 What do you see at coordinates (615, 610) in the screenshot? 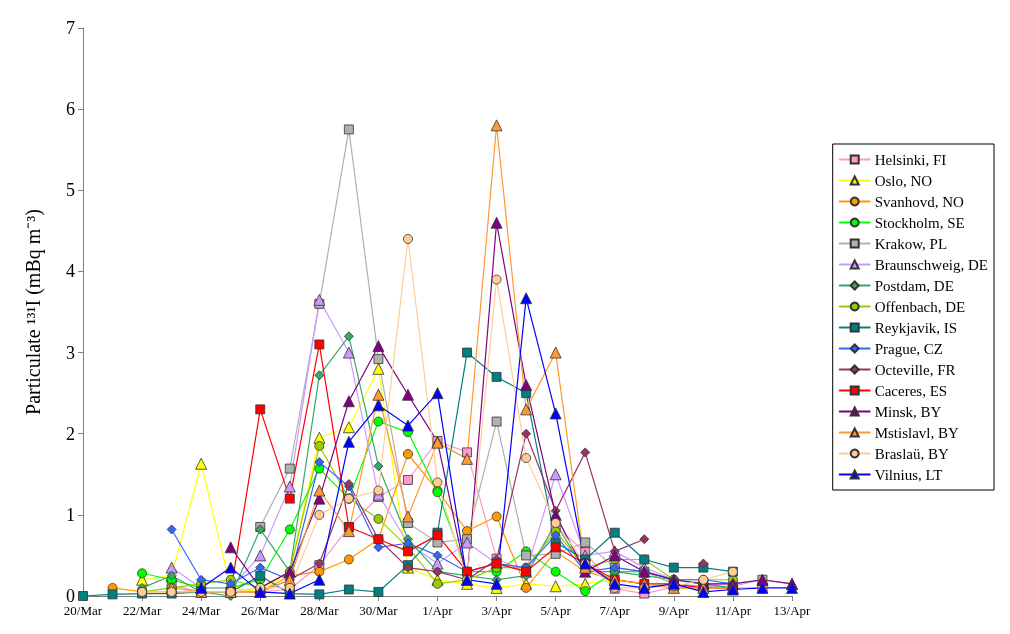
I see `x-tick-label: 7/Apr` at bounding box center [615, 610].